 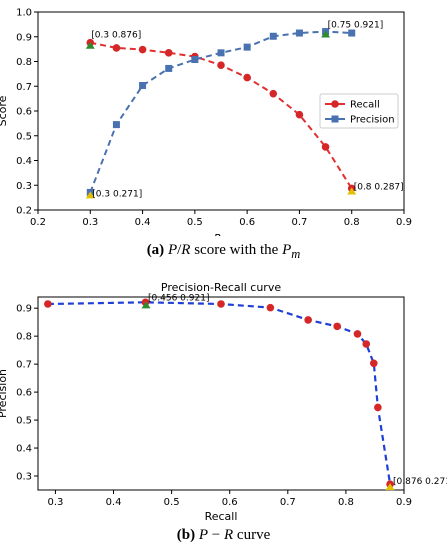 What do you see at coordinates (221, 234) in the screenshot?
I see `x-axis-label: Pm` at bounding box center [221, 234].